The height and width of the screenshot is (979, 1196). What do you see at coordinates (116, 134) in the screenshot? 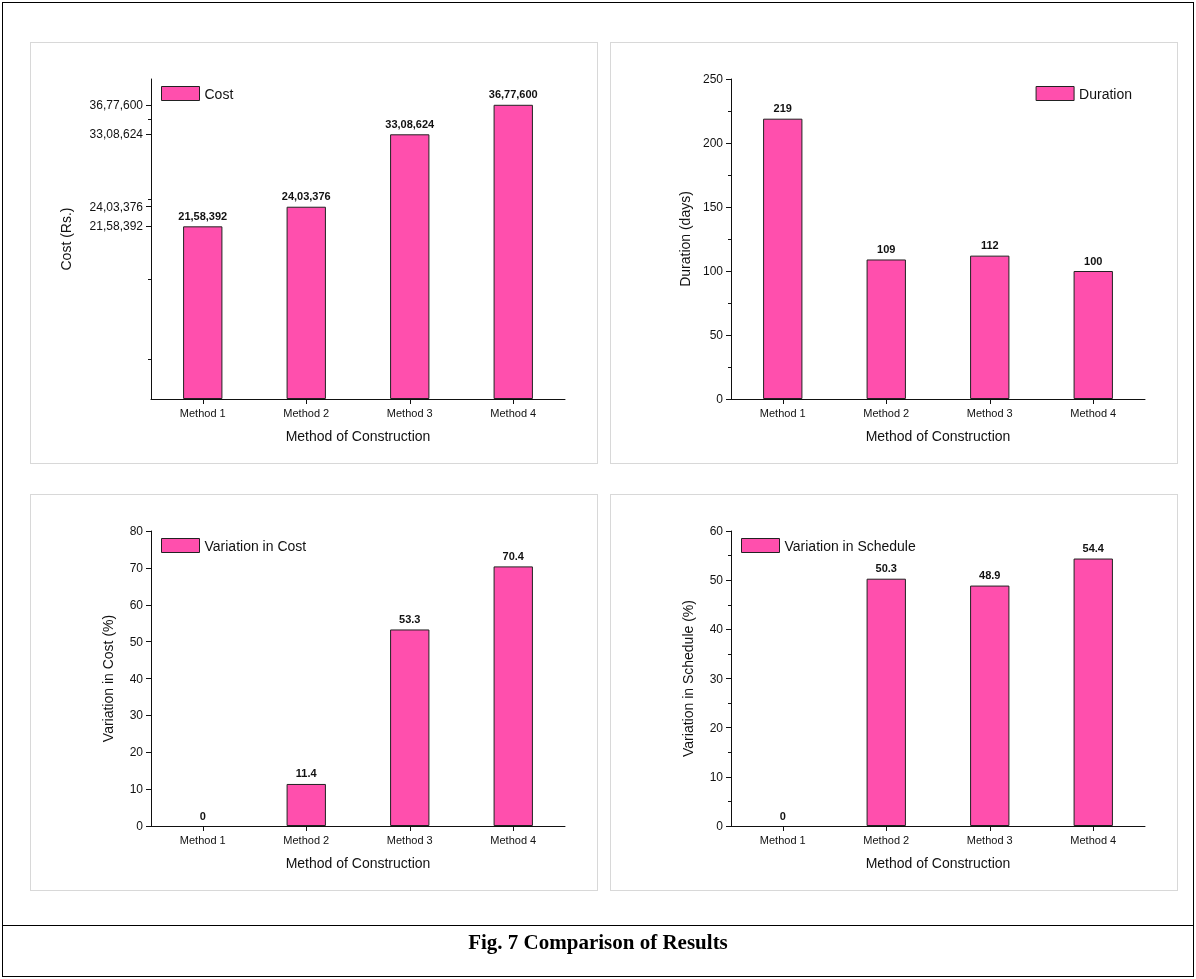
I see `y-tick-label: 33,08,624` at bounding box center [116, 134].